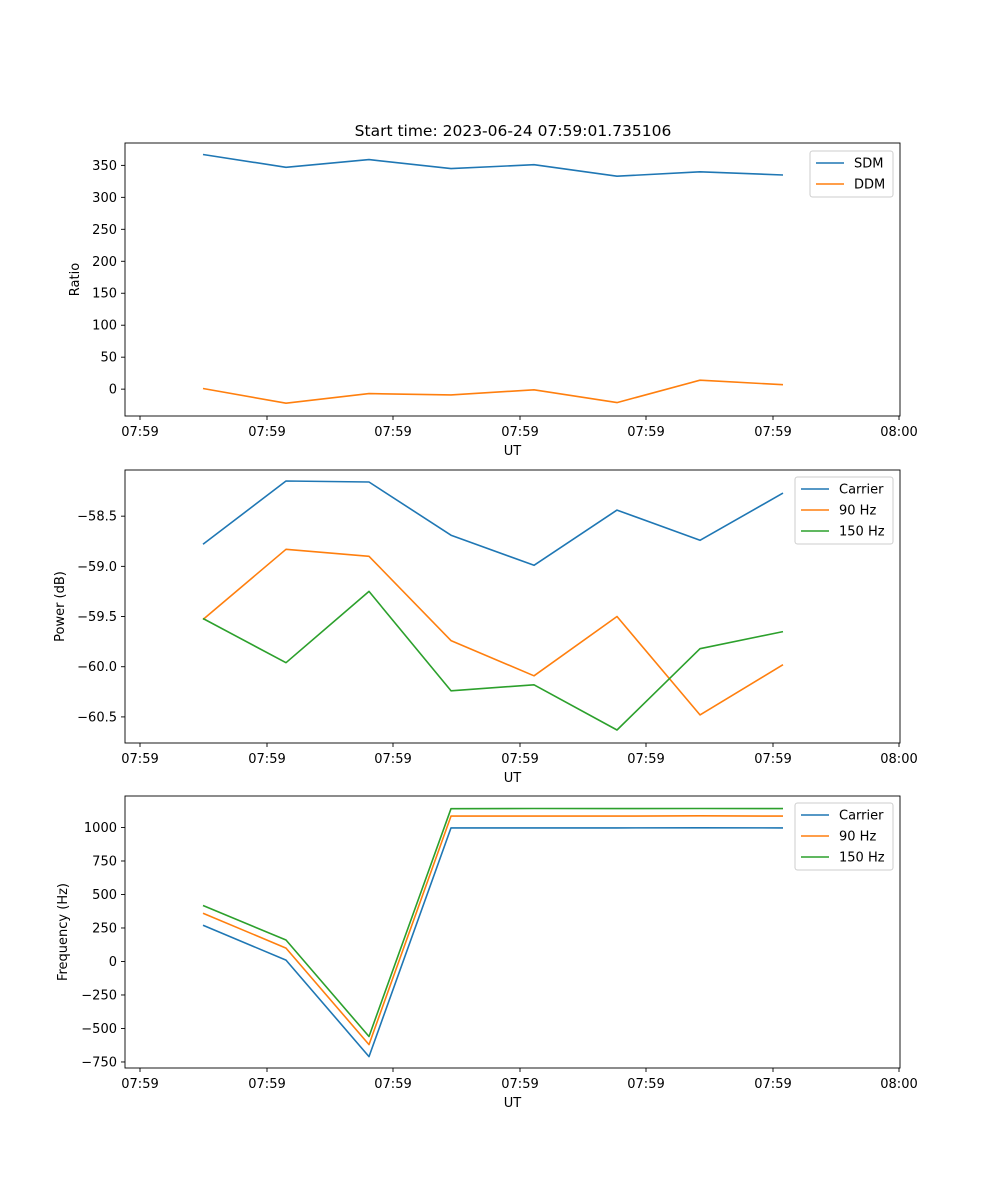 The height and width of the screenshot is (1200, 1000). Describe the element at coordinates (869, 185) in the screenshot. I see `legend-label: DDM` at that location.